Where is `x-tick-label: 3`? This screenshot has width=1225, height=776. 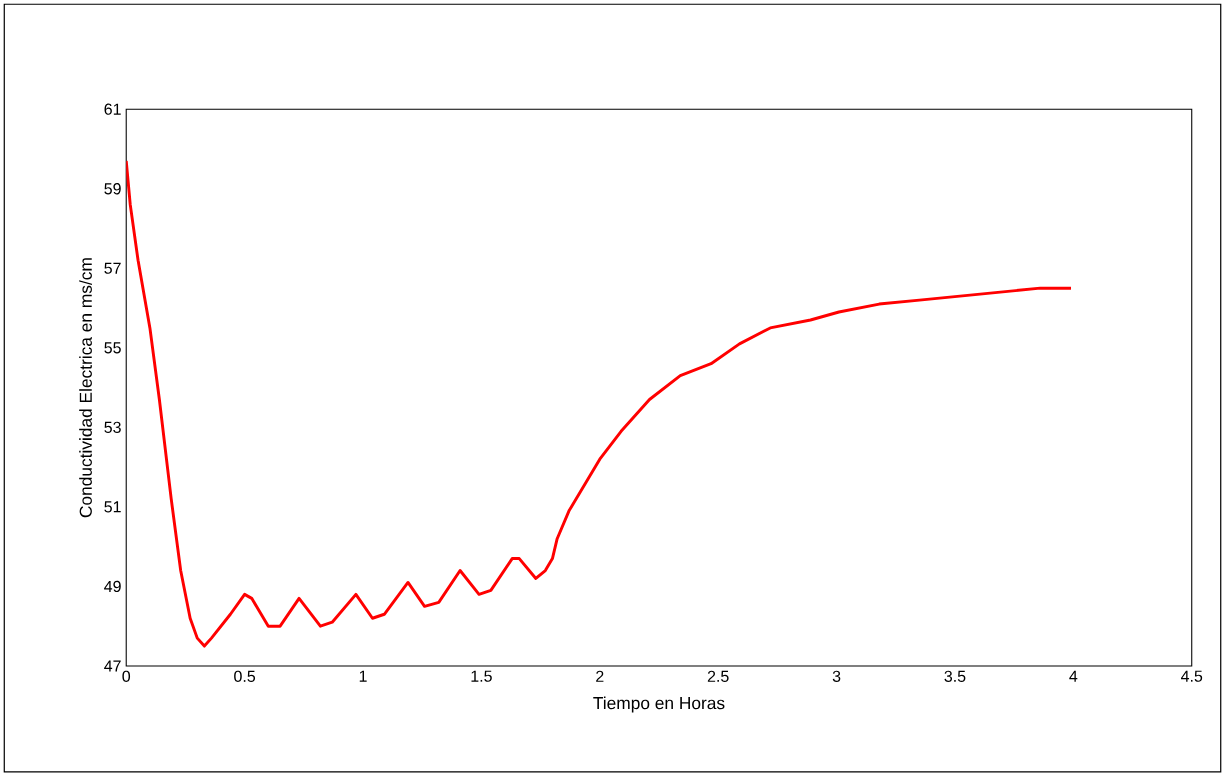 x-tick-label: 3 is located at coordinates (836, 676).